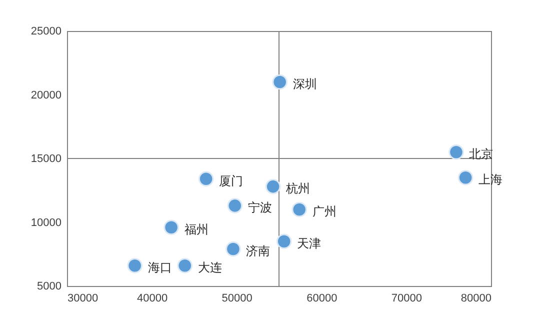 The width and height of the screenshot is (548, 326). I want to click on x-tick-label: 40000, so click(152, 298).